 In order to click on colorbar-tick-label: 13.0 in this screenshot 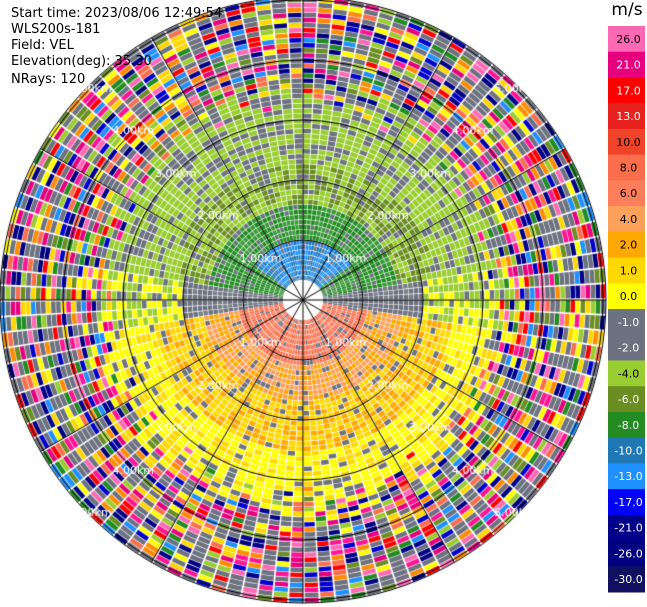, I will do `click(628, 116)`.